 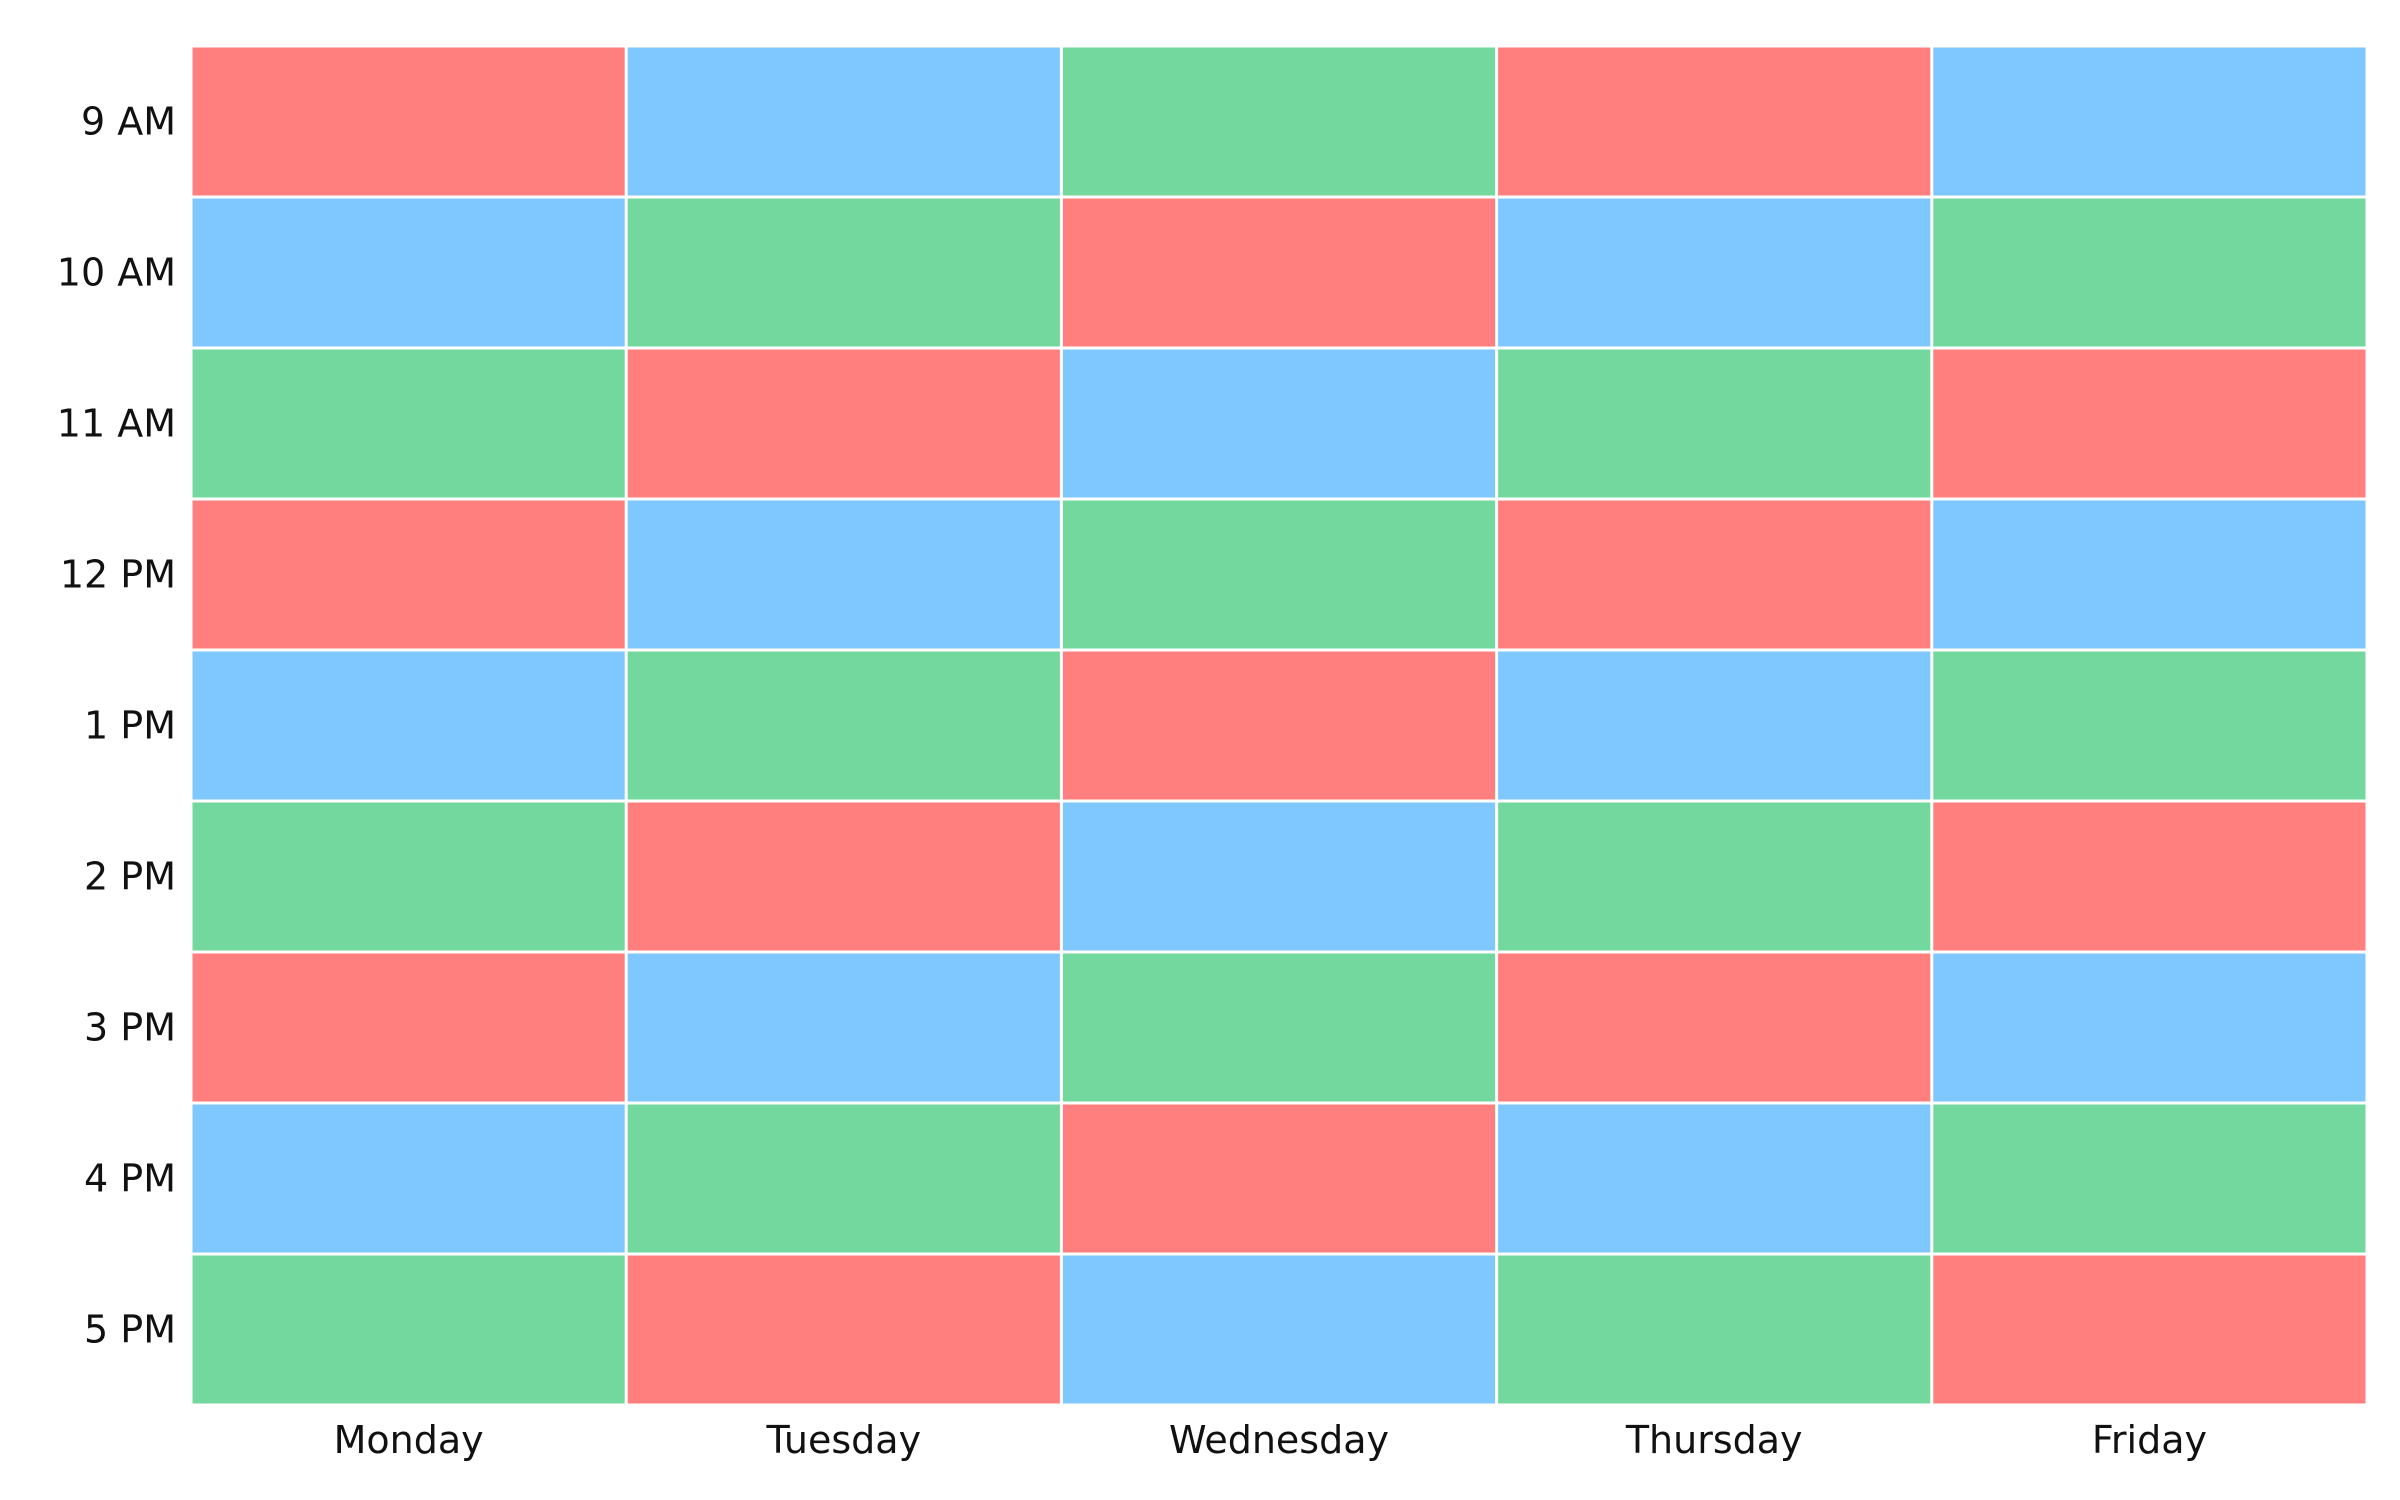 What do you see at coordinates (1714, 1440) in the screenshot?
I see `x-axis-tick-label: Thursday` at bounding box center [1714, 1440].